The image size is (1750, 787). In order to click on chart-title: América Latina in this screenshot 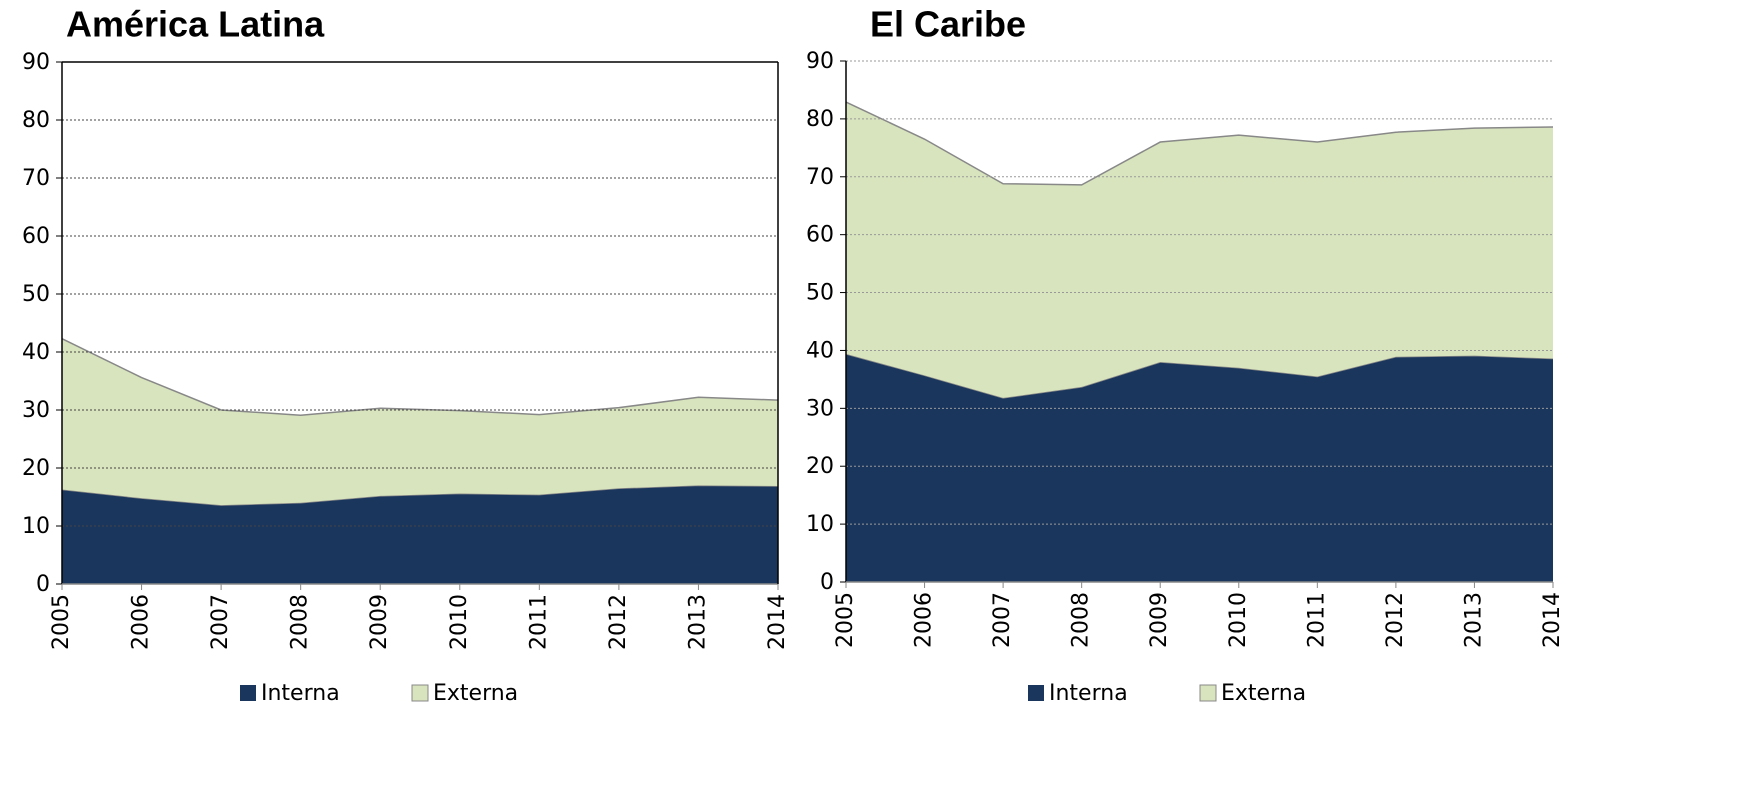, I will do `click(195, 24)`.